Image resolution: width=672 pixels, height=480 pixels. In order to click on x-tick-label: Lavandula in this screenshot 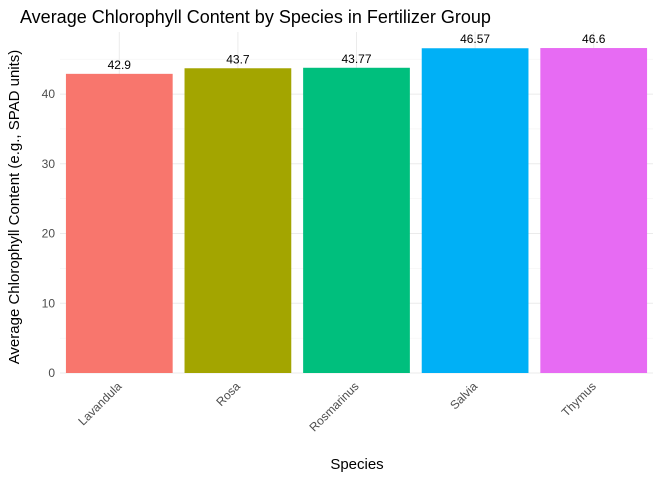, I will do `click(99, 403)`.